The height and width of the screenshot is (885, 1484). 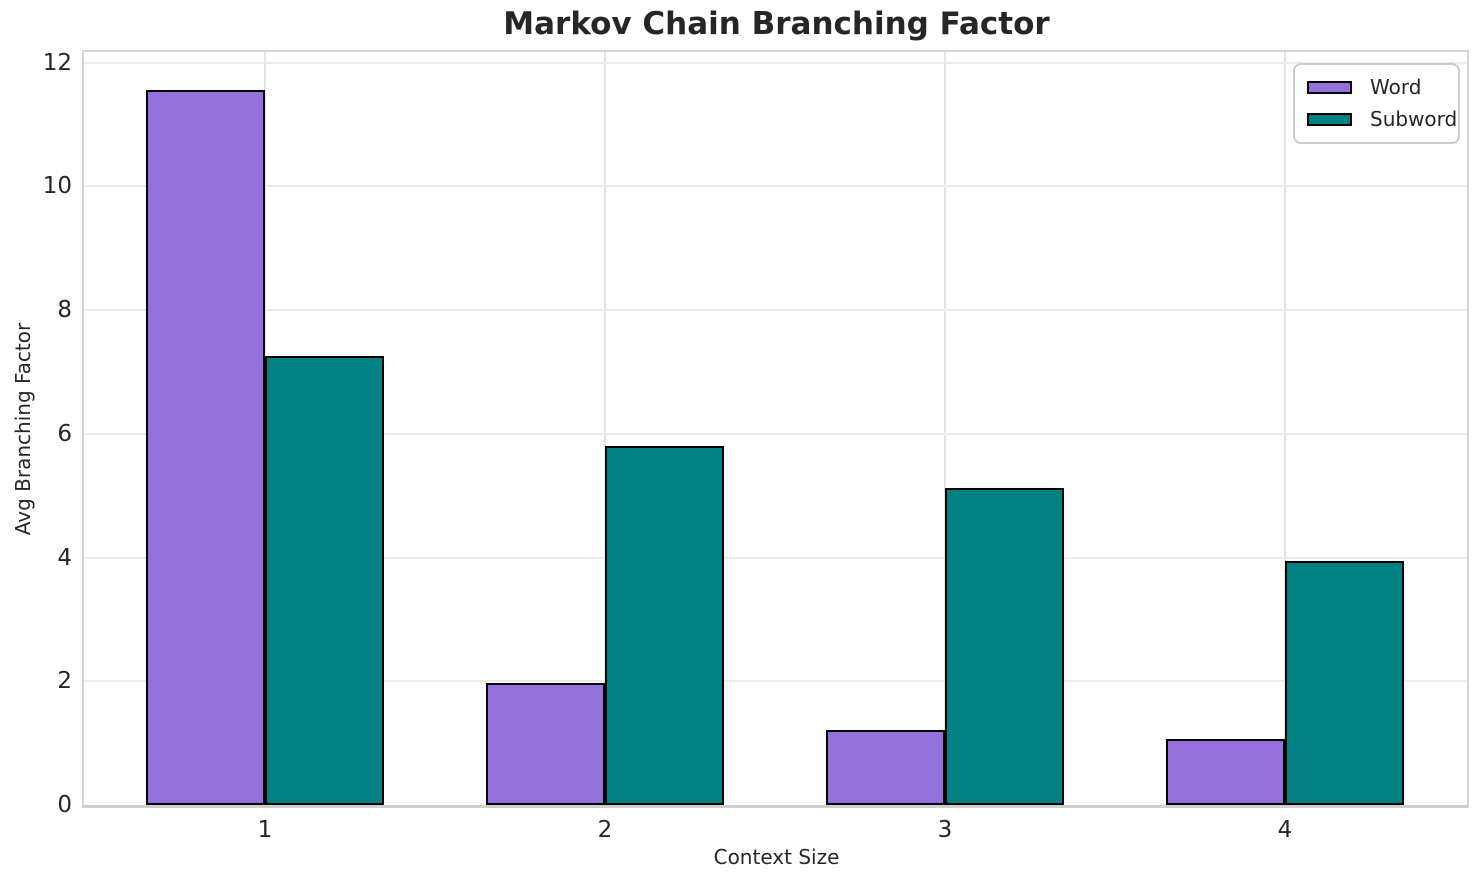 I want to click on legend-item-subword: Subword, so click(x=1382, y=119).